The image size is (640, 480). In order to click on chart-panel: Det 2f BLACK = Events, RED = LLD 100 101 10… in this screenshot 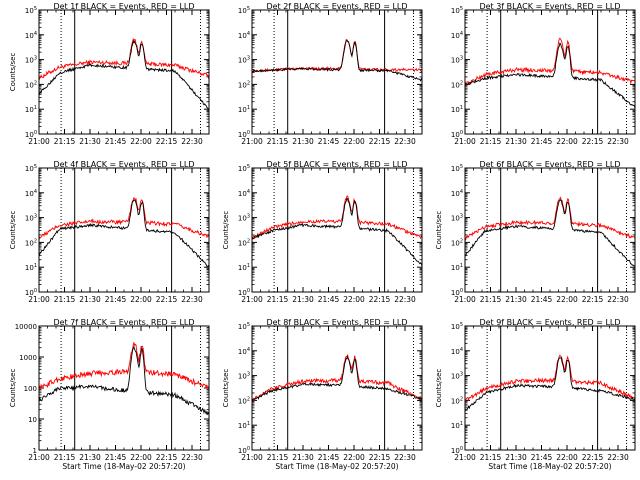, I will do `click(330, 74)`.